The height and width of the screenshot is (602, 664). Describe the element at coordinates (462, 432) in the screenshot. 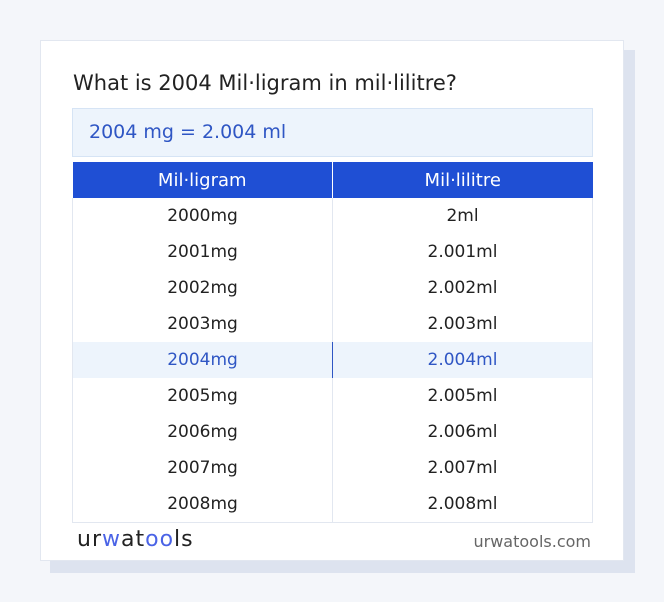

I see `cell-ml: 2.006ml` at that location.